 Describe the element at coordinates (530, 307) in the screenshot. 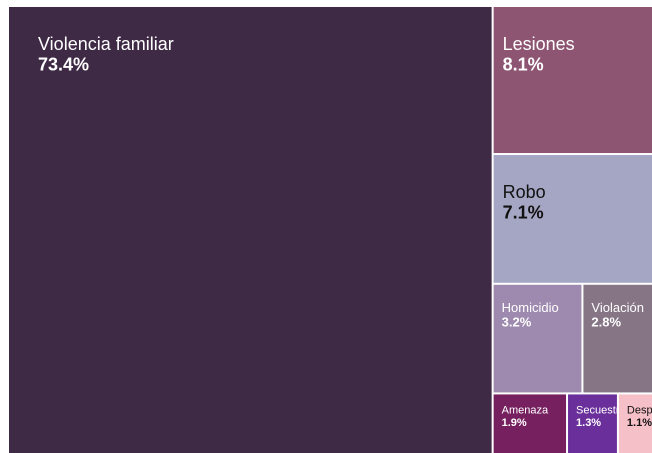

I see `cell-label: Homicidio` at that location.